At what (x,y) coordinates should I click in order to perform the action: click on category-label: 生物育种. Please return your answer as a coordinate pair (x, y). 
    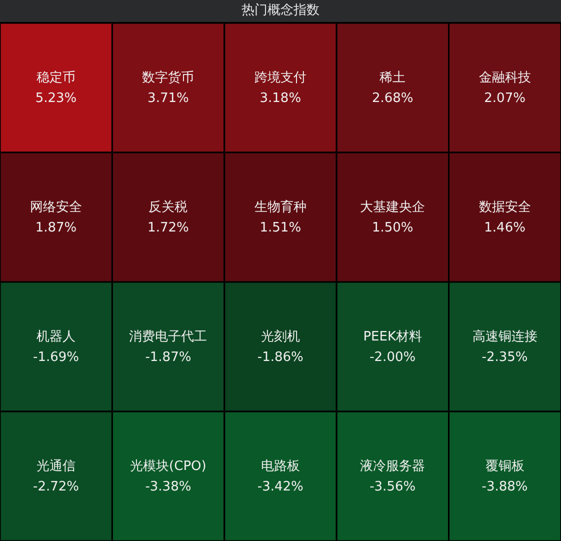
    Looking at the image, I should click on (280, 206).